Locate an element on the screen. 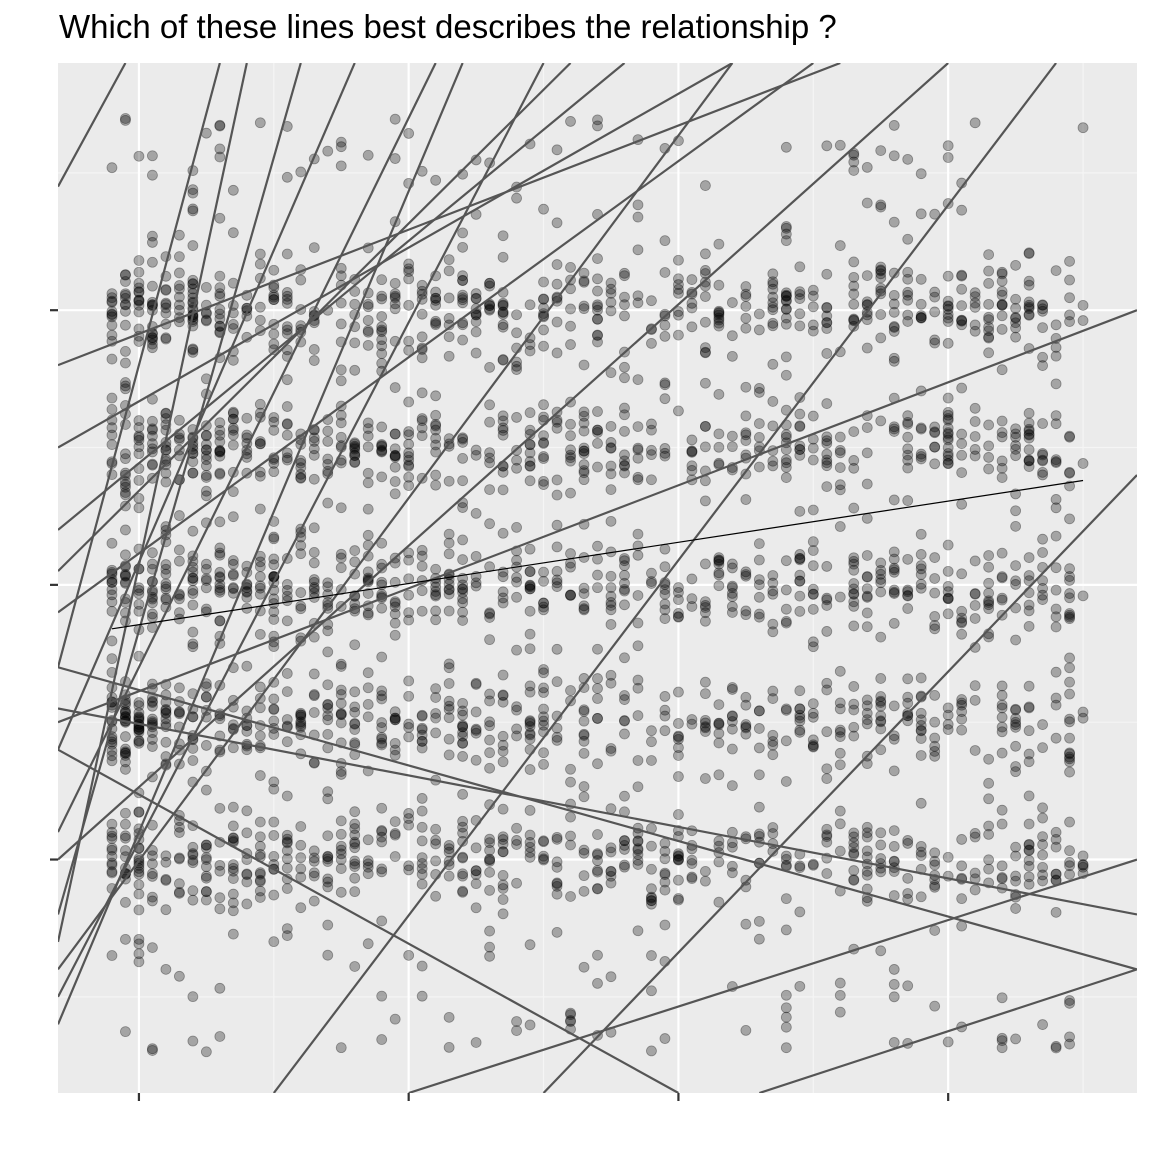 The image size is (1152, 1152). candidate-line is located at coordinates (772, 975).